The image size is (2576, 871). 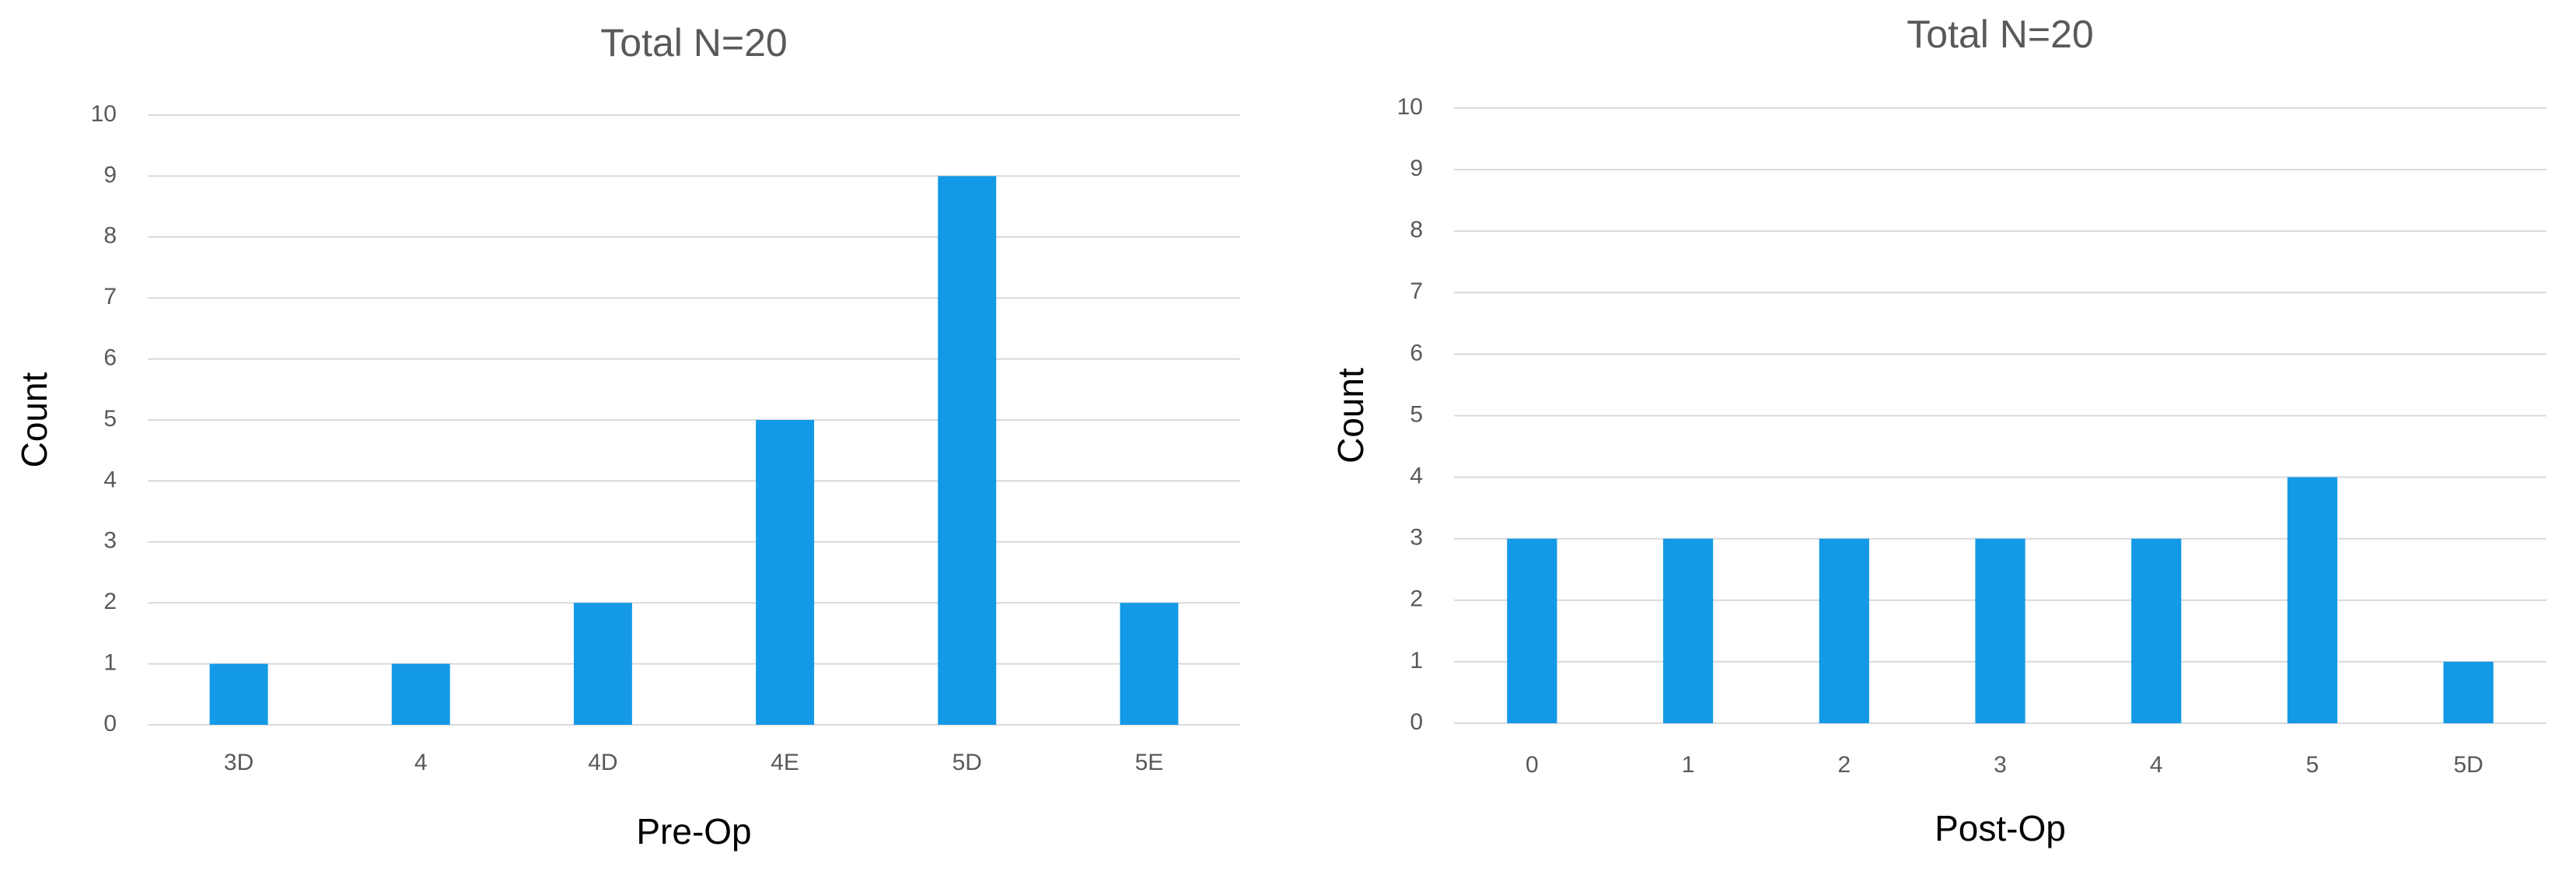 What do you see at coordinates (785, 763) in the screenshot?
I see `x-tick-label: 4E` at bounding box center [785, 763].